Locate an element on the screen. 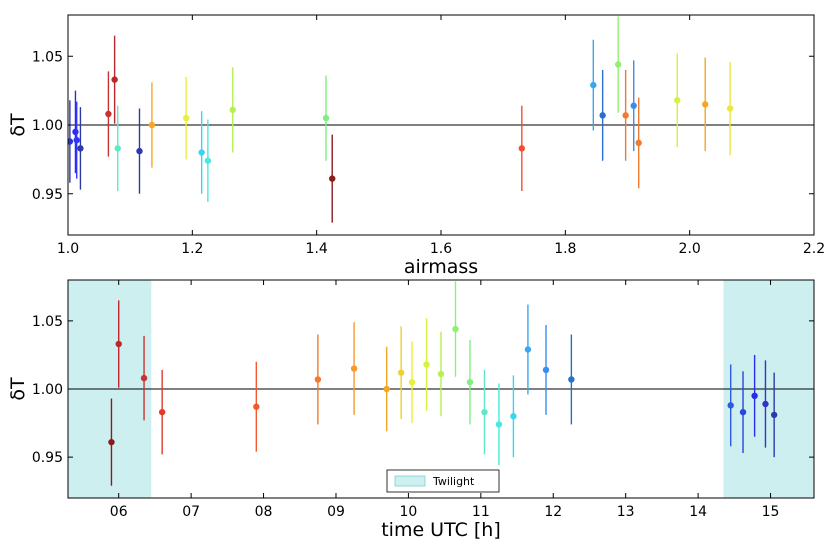 This screenshot has width=830, height=554. x-tick-label: 15 is located at coordinates (771, 512).